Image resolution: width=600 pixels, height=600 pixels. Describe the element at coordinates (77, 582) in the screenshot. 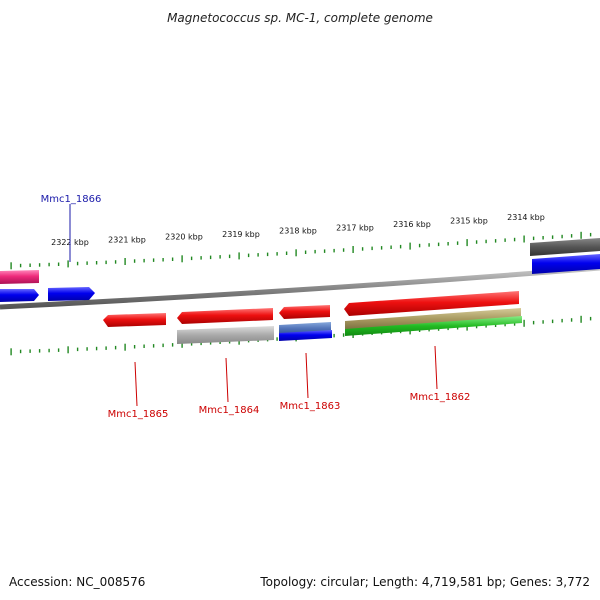

I see `accession-text: Accession: NC_008576` at that location.